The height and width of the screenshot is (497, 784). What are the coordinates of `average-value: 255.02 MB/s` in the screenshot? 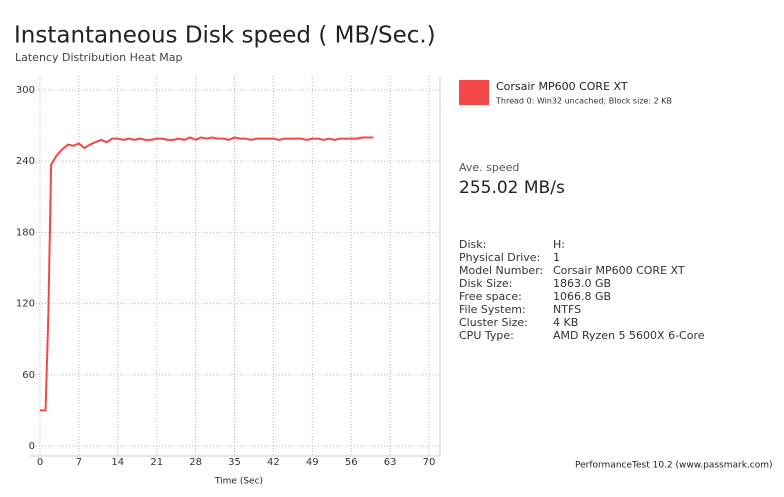 It's located at (512, 188).